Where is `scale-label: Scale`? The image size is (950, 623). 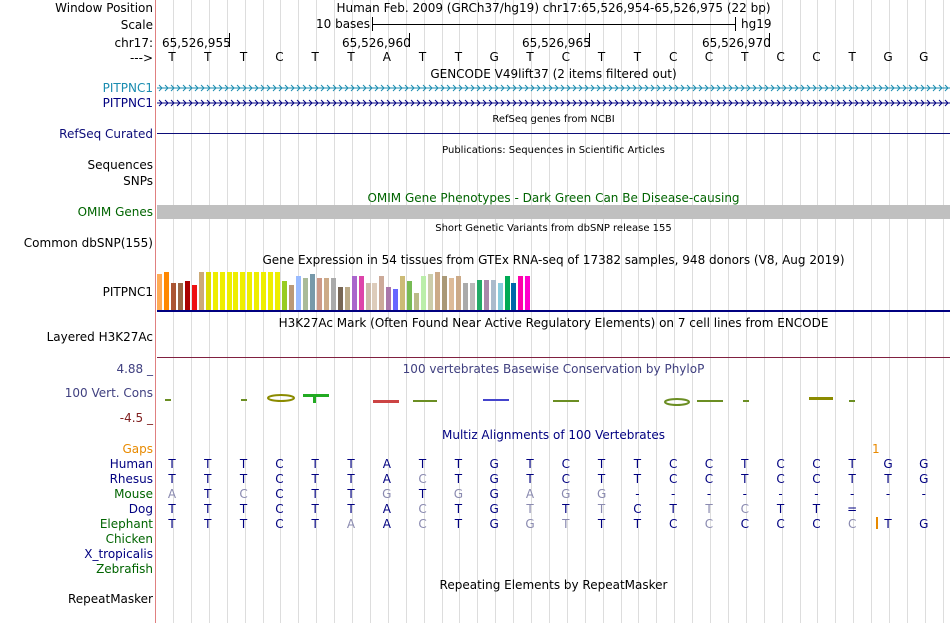 scale-label: Scale is located at coordinates (136, 25).